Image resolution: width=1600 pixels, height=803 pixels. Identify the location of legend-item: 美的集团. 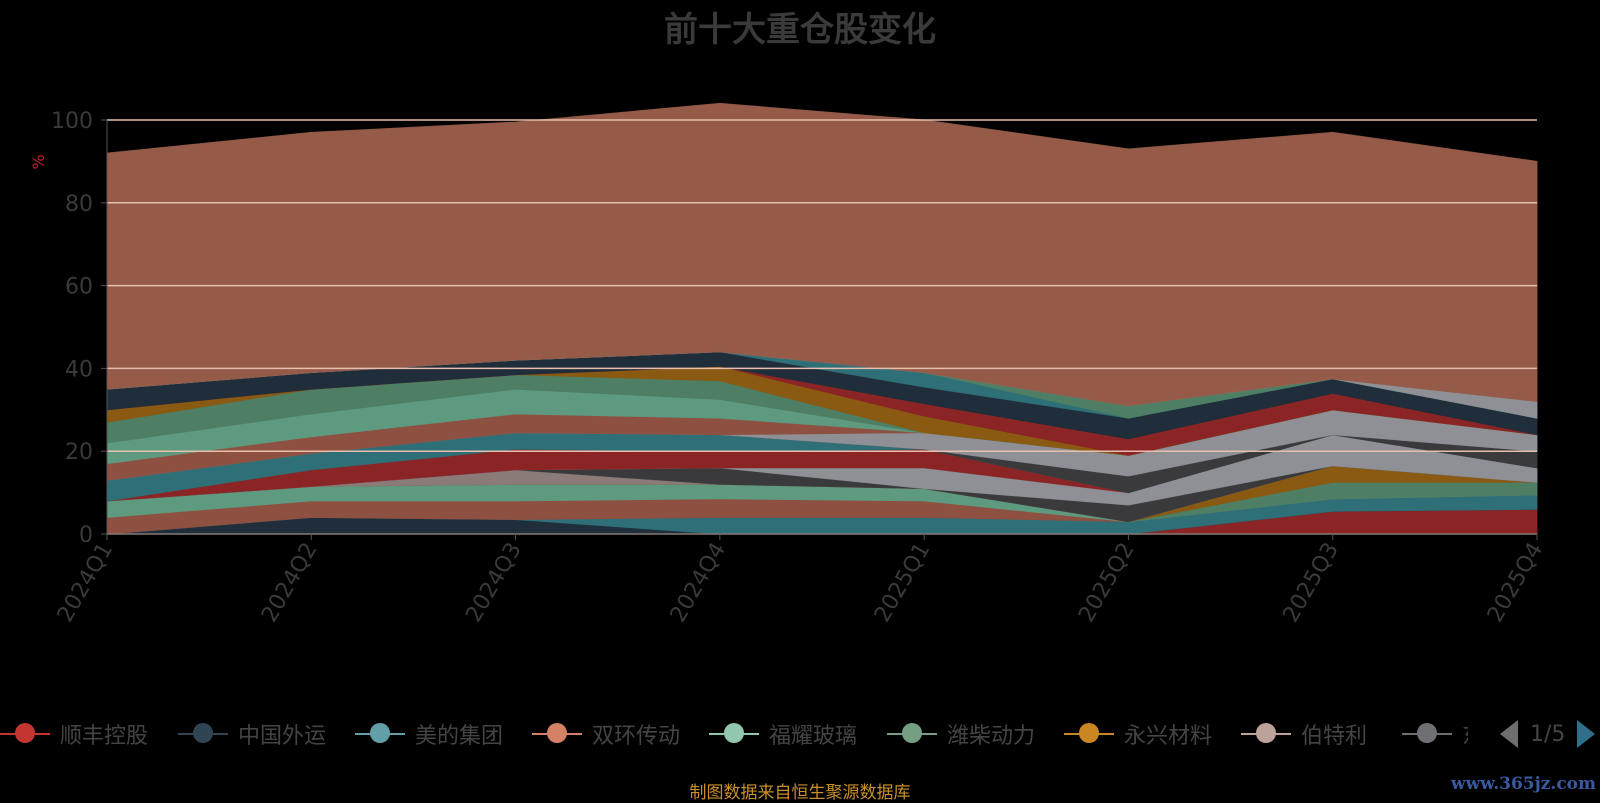
(429, 734).